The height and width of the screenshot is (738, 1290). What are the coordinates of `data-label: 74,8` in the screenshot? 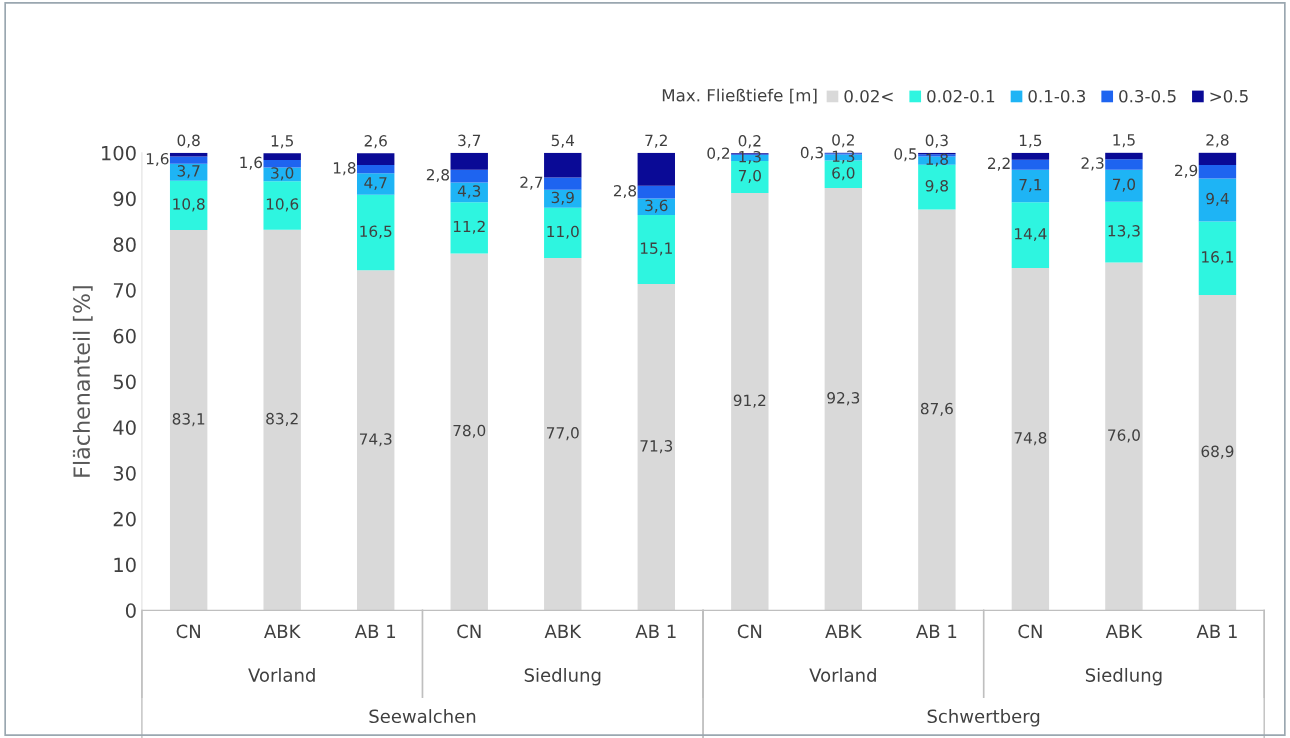 It's located at (1030, 439).